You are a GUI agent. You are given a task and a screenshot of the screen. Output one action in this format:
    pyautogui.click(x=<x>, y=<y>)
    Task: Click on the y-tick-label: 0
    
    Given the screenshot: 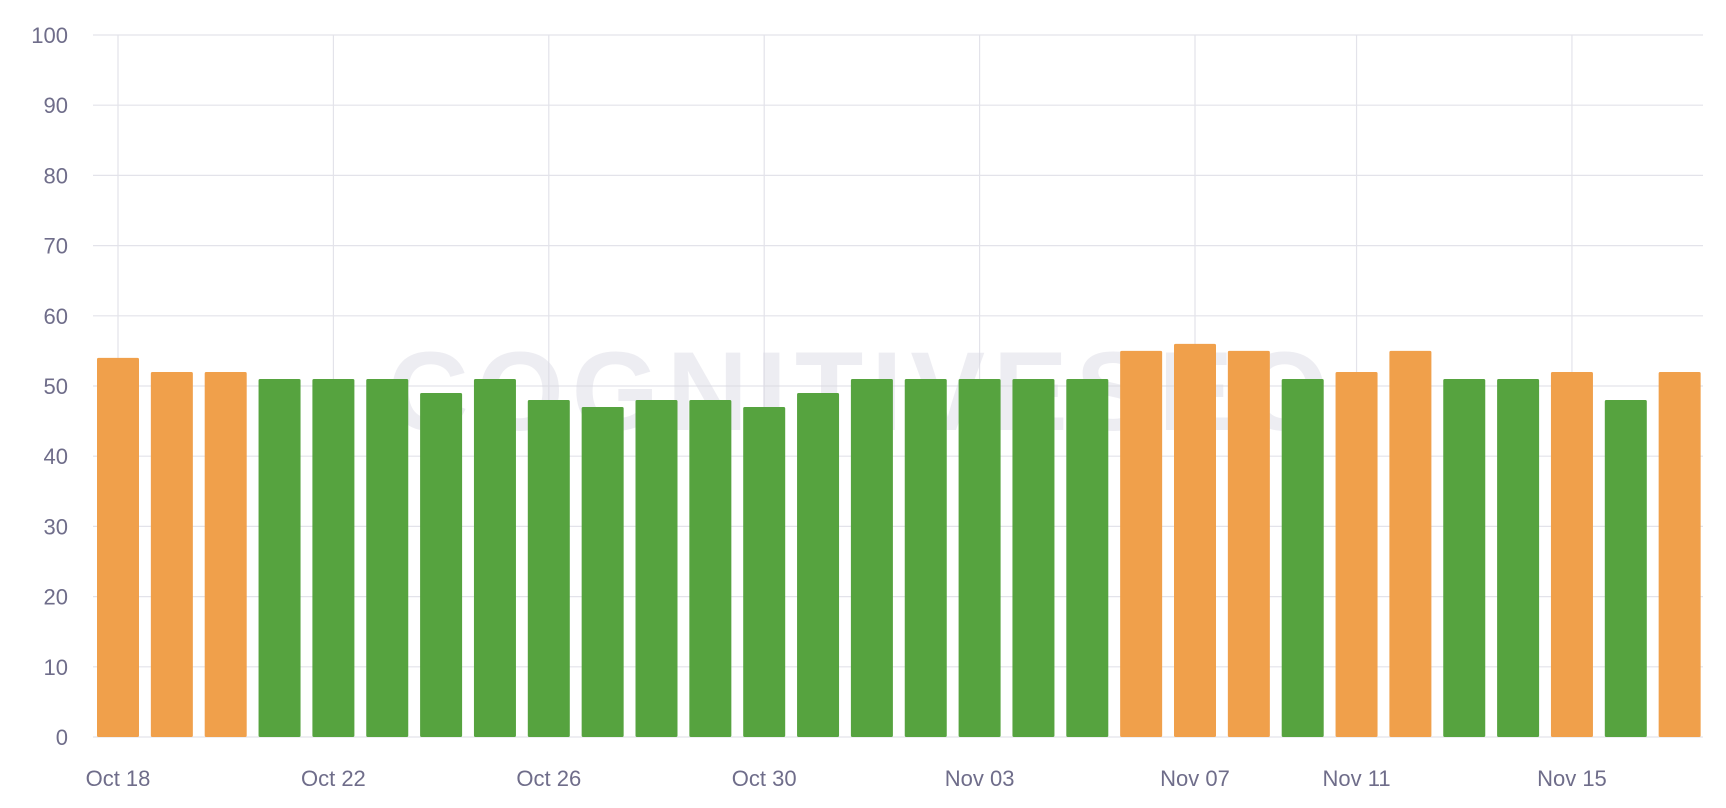 What is the action you would take?
    pyautogui.click(x=62, y=737)
    